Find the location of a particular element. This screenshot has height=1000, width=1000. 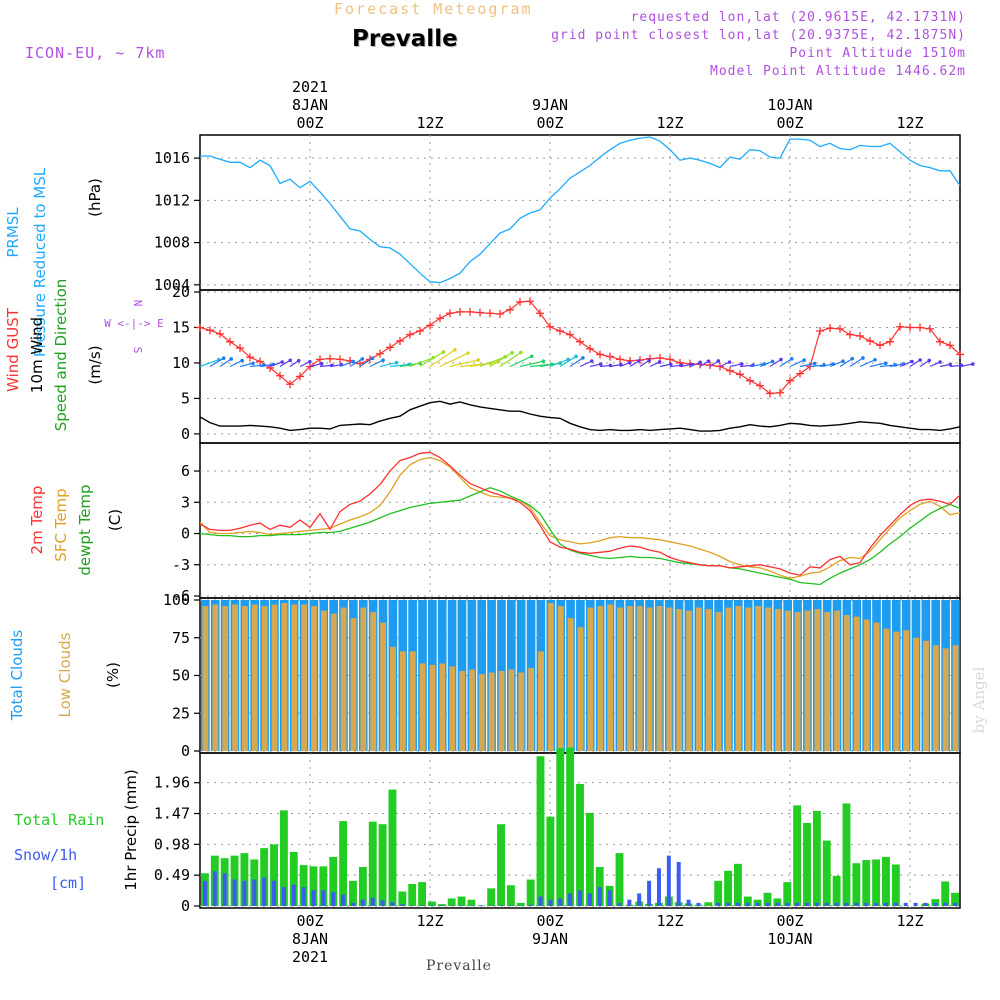

snow-label: Snow/1h is located at coordinates (45, 855).